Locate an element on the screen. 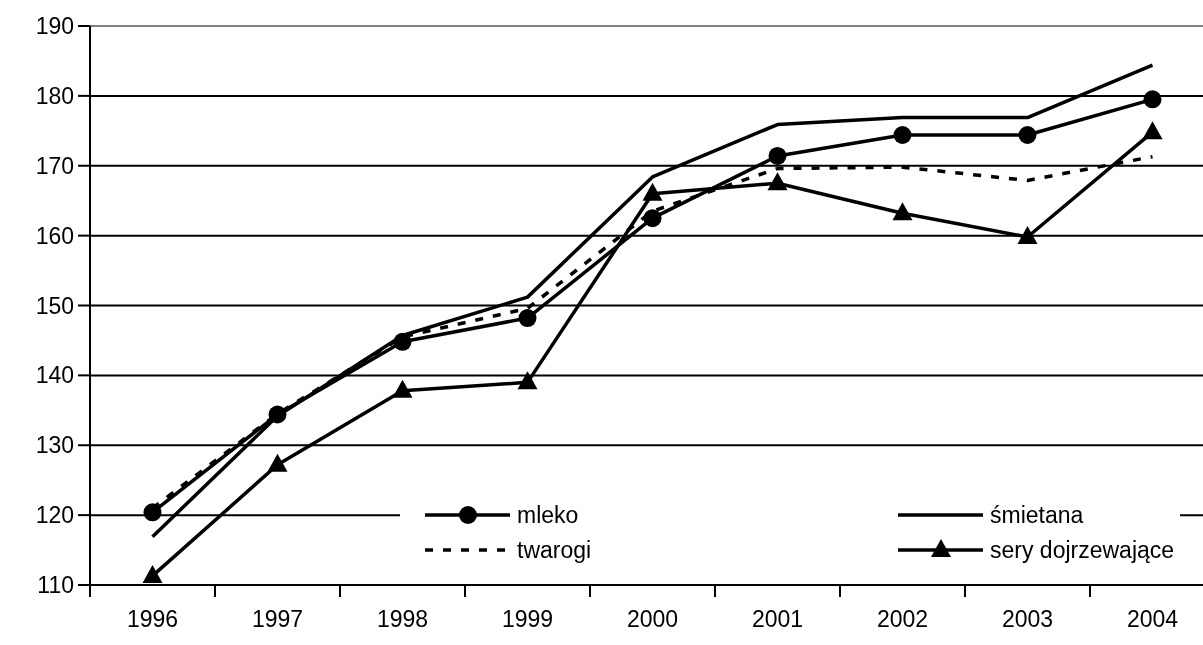 The height and width of the screenshot is (645, 1203). x-tick-label: 2003 is located at coordinates (1027, 619).